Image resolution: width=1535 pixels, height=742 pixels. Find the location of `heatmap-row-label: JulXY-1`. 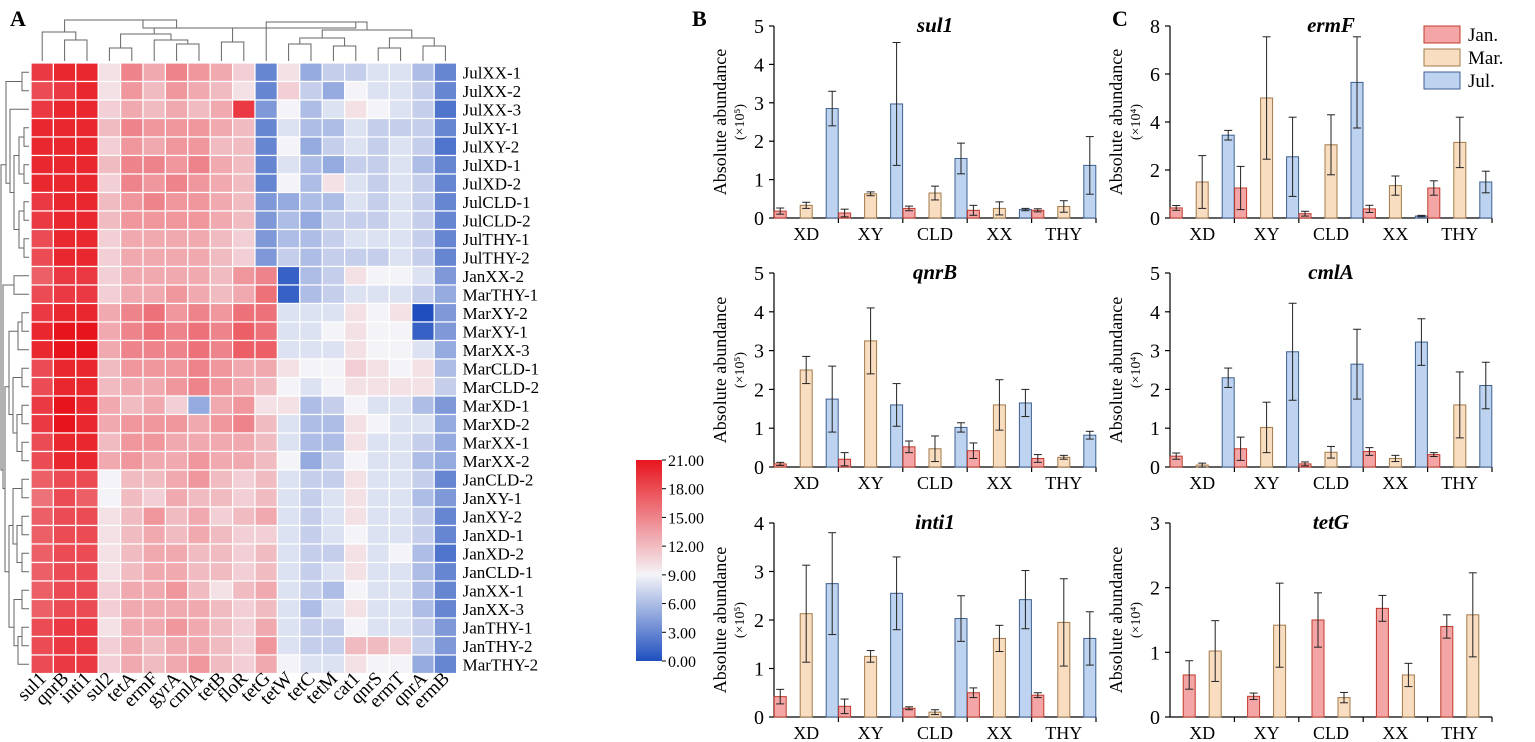

heatmap-row-label: JulXY-1 is located at coordinates (491, 128).